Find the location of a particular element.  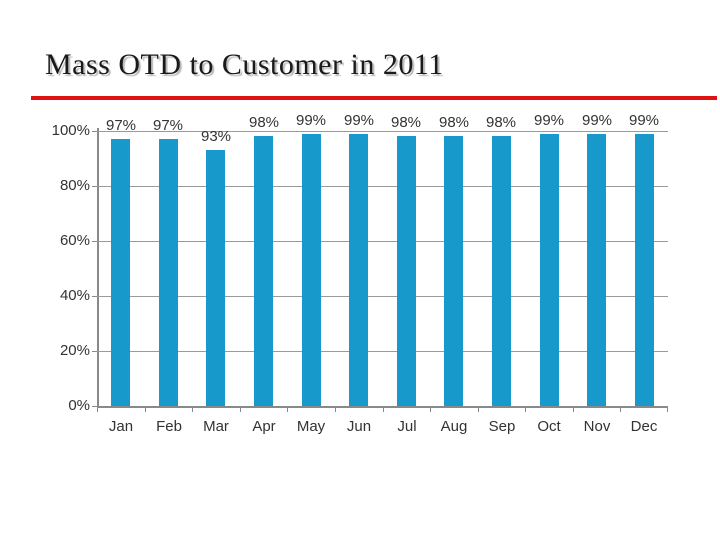

y-axis-line is located at coordinates (98, 268).